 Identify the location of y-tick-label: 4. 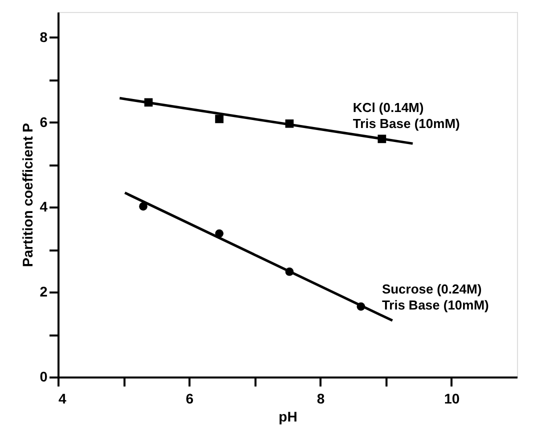
(44, 206).